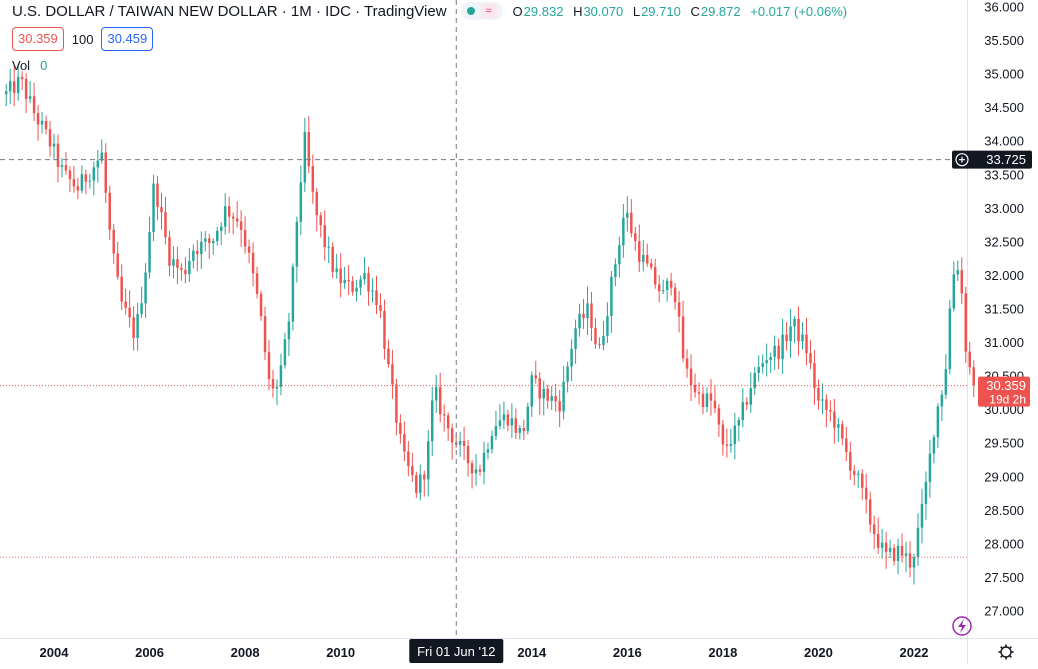  What do you see at coordinates (636, 11) in the screenshot?
I see `low-label: L` at bounding box center [636, 11].